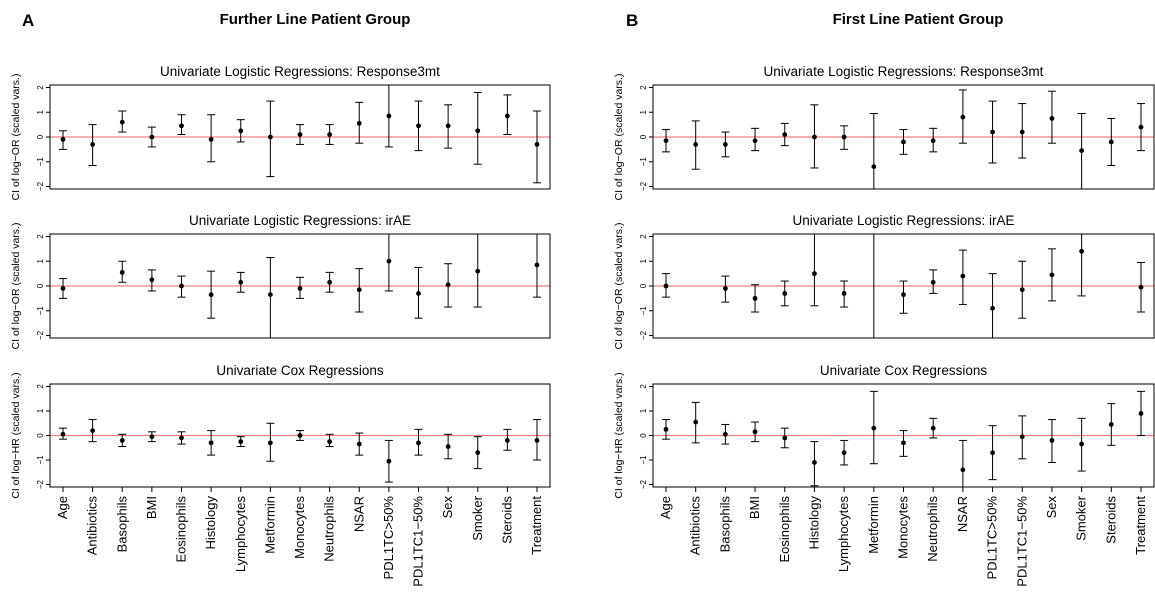 The height and width of the screenshot is (598, 1155). Describe the element at coordinates (315, 19) in the screenshot. I see `panel-a-heading: Further Line Patient Group` at that location.